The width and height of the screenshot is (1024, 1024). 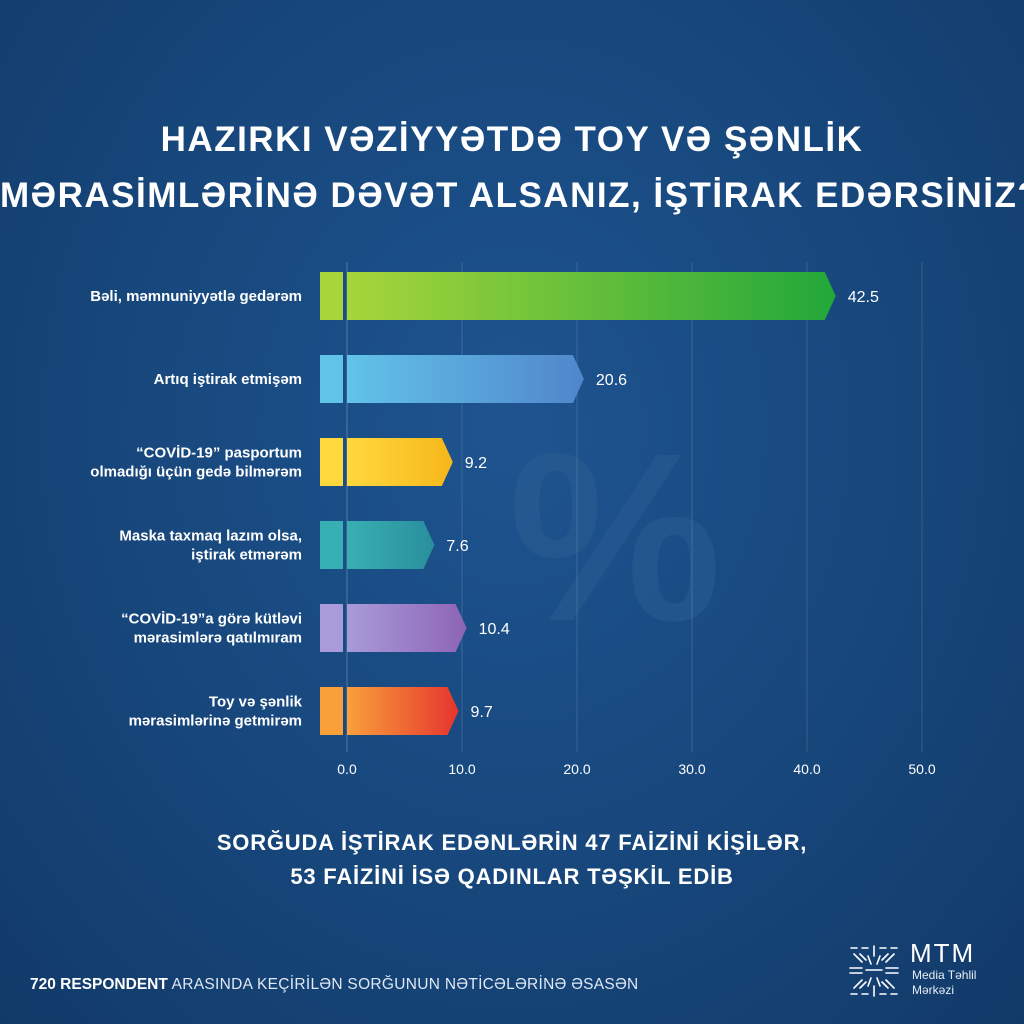 I want to click on x-tick-label: 0.0, so click(x=347, y=769).